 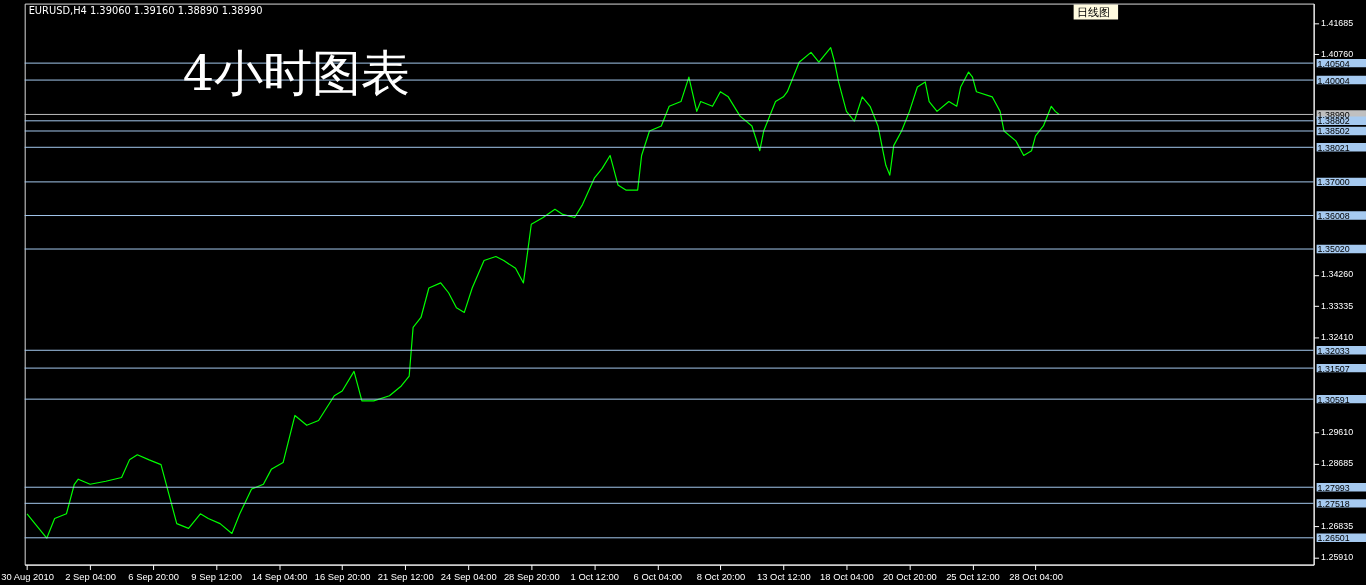 What do you see at coordinates (1333, 399) in the screenshot?
I see `ref-line-label: 1.30591` at bounding box center [1333, 399].